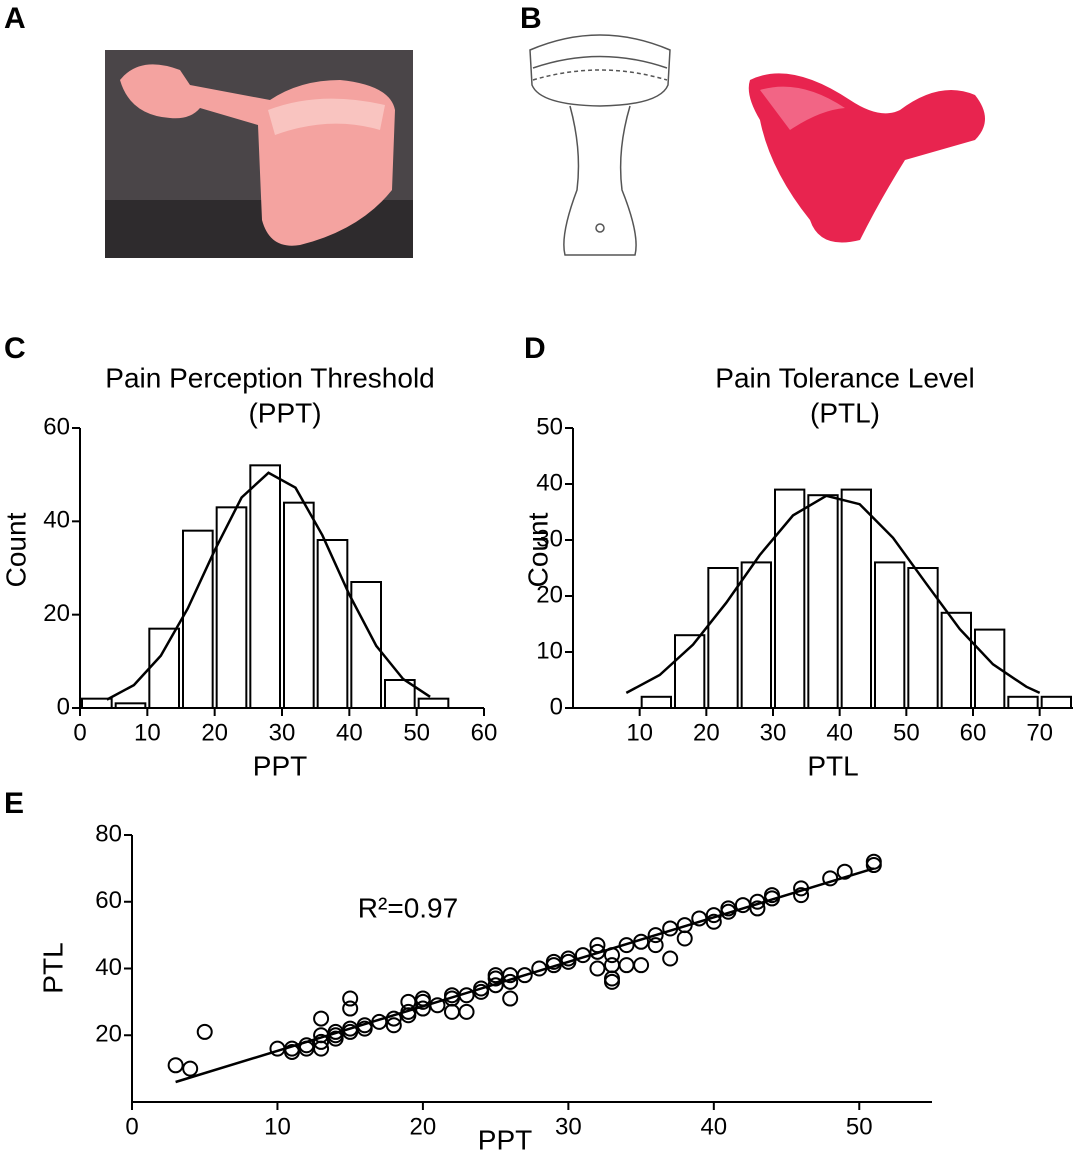 The height and width of the screenshot is (1160, 1078). What do you see at coordinates (14, 803) in the screenshot?
I see `panel-label: E` at bounding box center [14, 803].